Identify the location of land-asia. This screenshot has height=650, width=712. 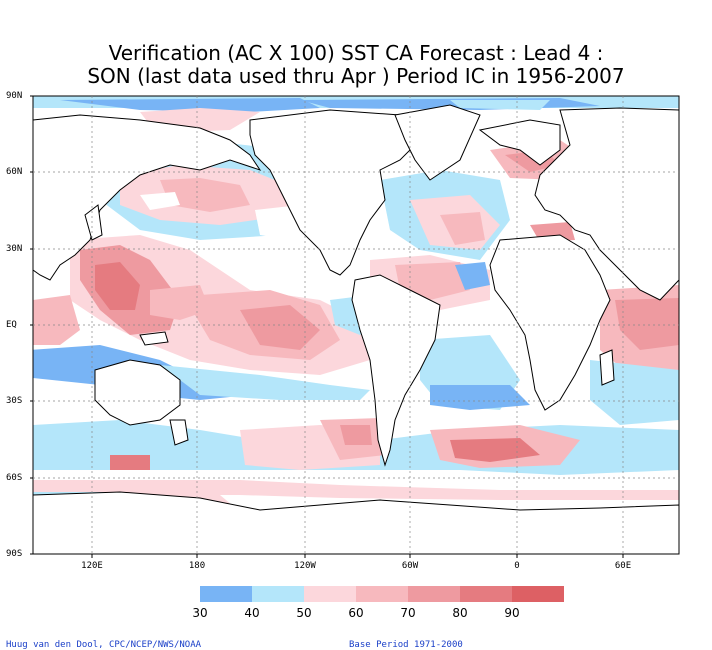
(147, 197).